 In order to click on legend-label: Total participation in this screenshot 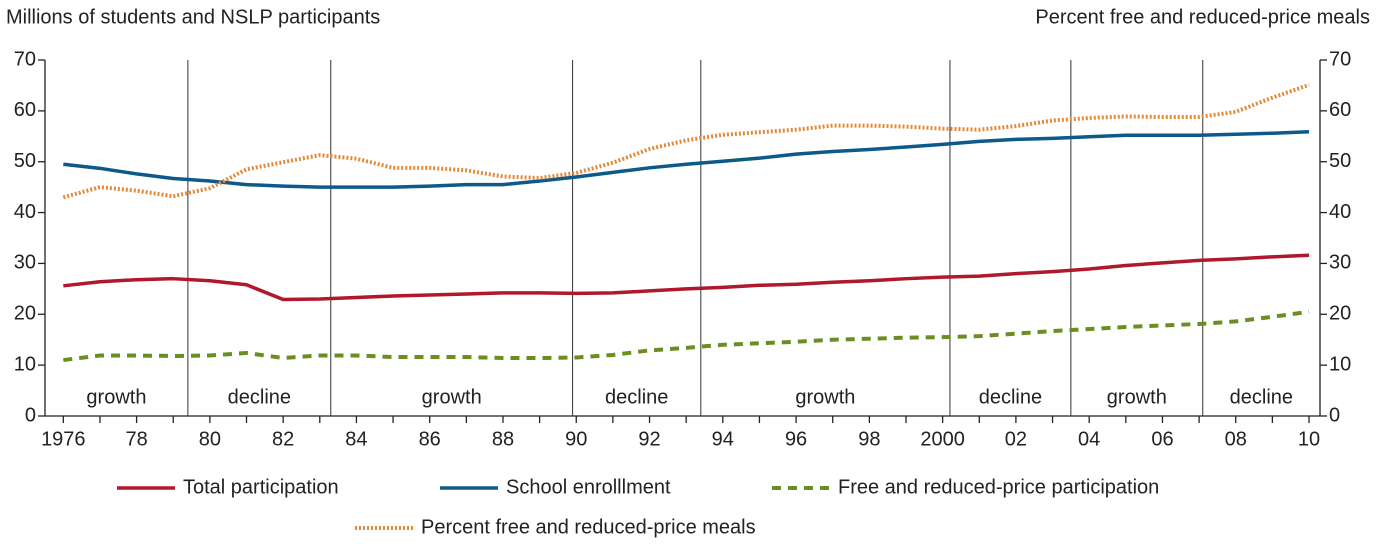, I will do `click(261, 487)`.